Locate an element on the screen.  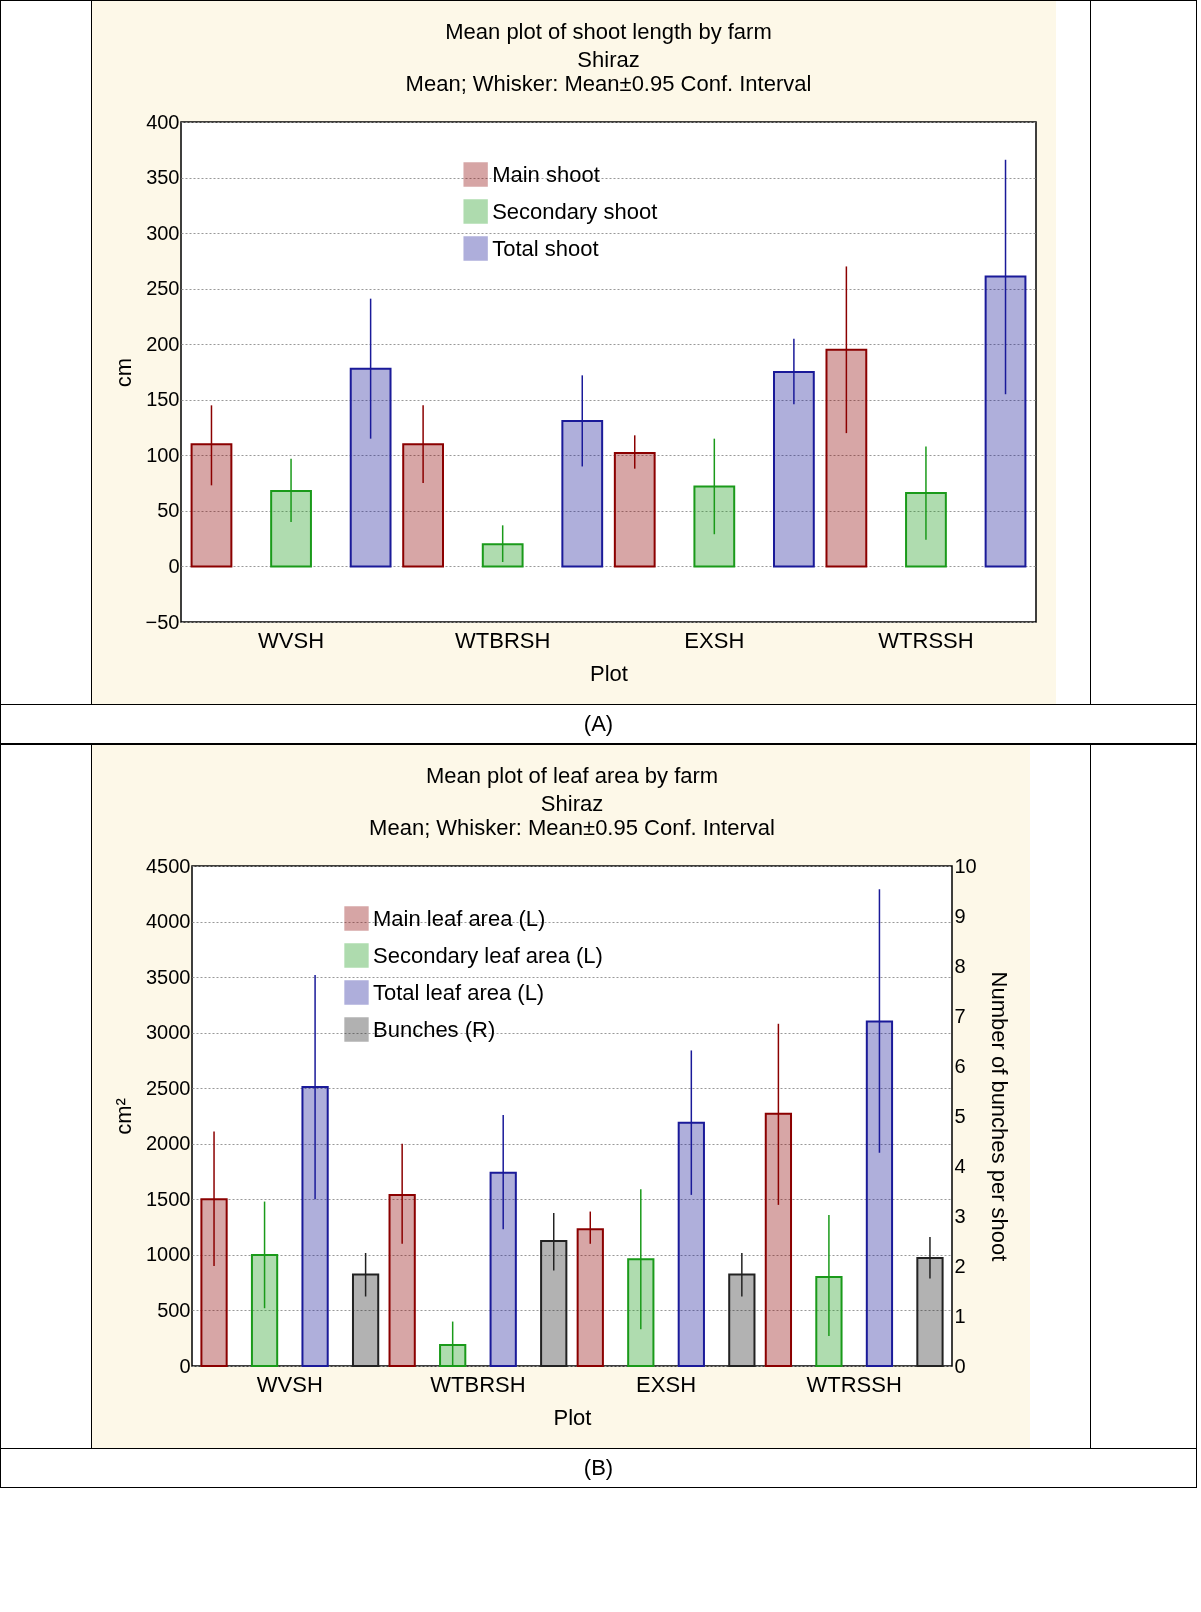
y-tick-label: 100 is located at coordinates (163, 454).